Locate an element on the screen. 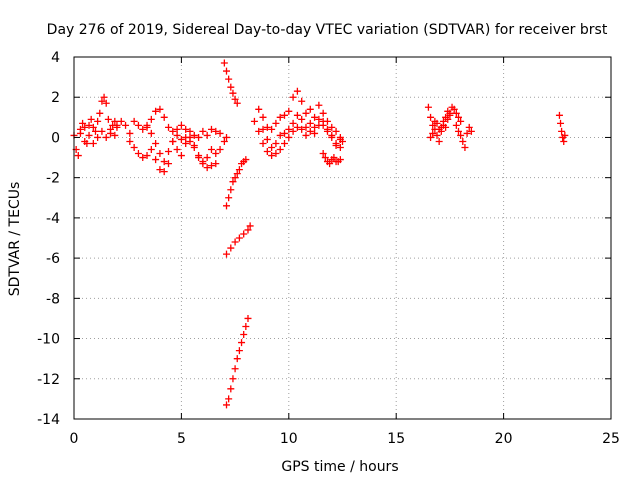 The image size is (640, 480). y-tick-label: -8 is located at coordinates (53, 299).